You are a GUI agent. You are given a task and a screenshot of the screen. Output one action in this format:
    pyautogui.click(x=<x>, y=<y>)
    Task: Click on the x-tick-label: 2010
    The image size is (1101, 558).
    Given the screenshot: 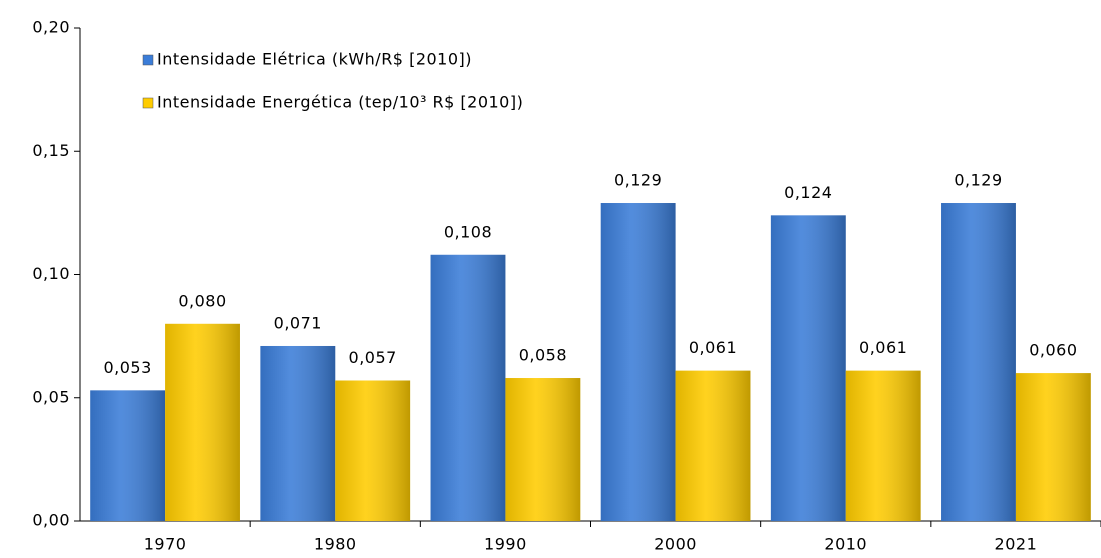 What is the action you would take?
    pyautogui.click(x=845, y=544)
    